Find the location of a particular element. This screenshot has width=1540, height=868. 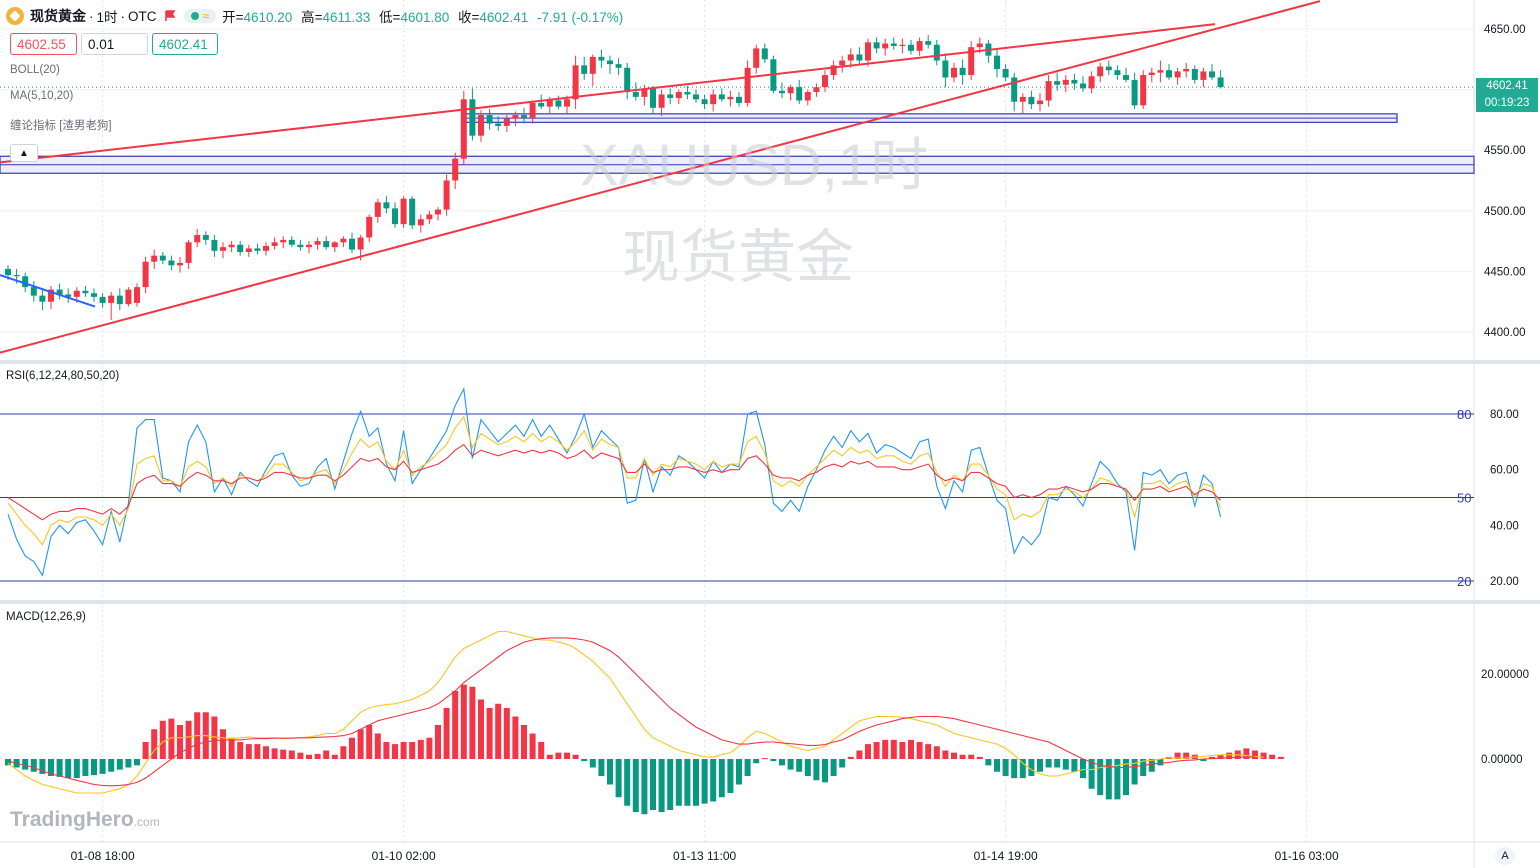

symbol-title: 现货黄金 is located at coordinates (58, 16).